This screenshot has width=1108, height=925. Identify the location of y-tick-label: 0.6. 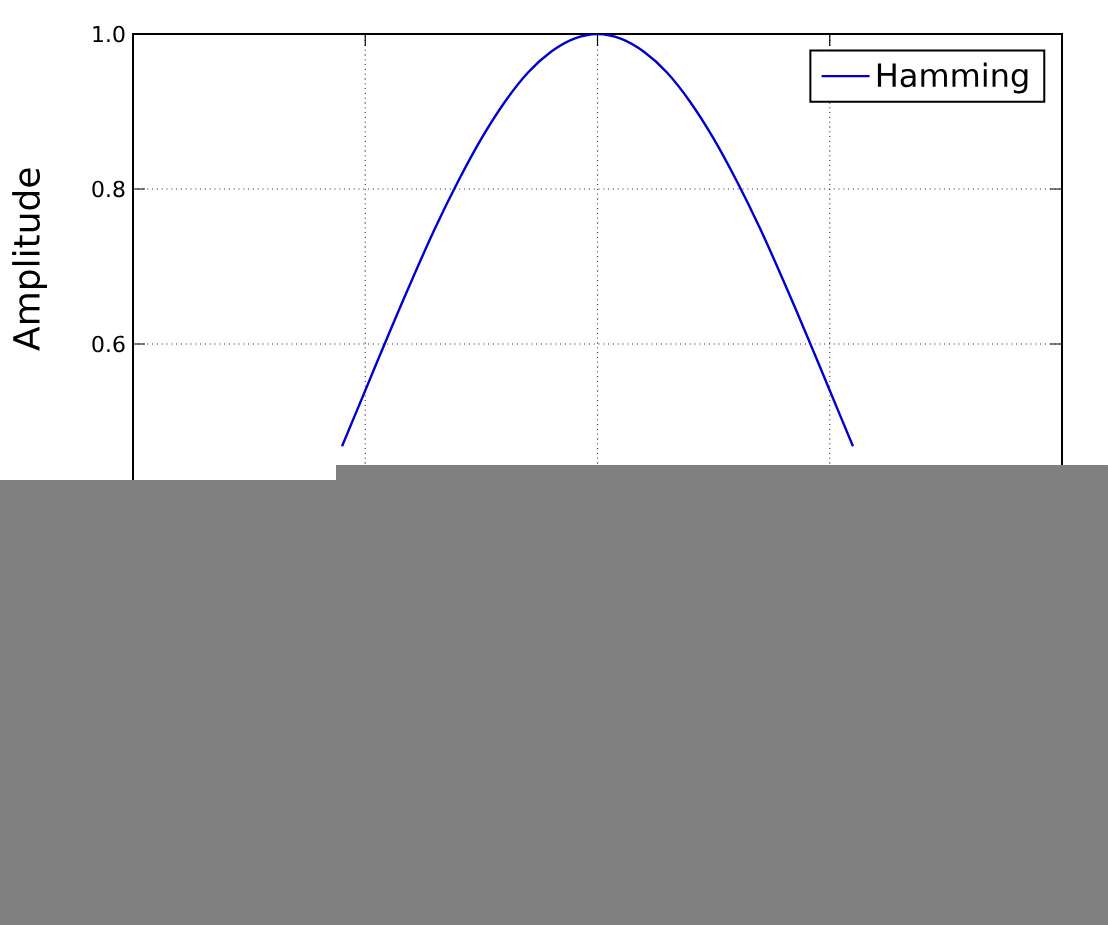
(108, 344).